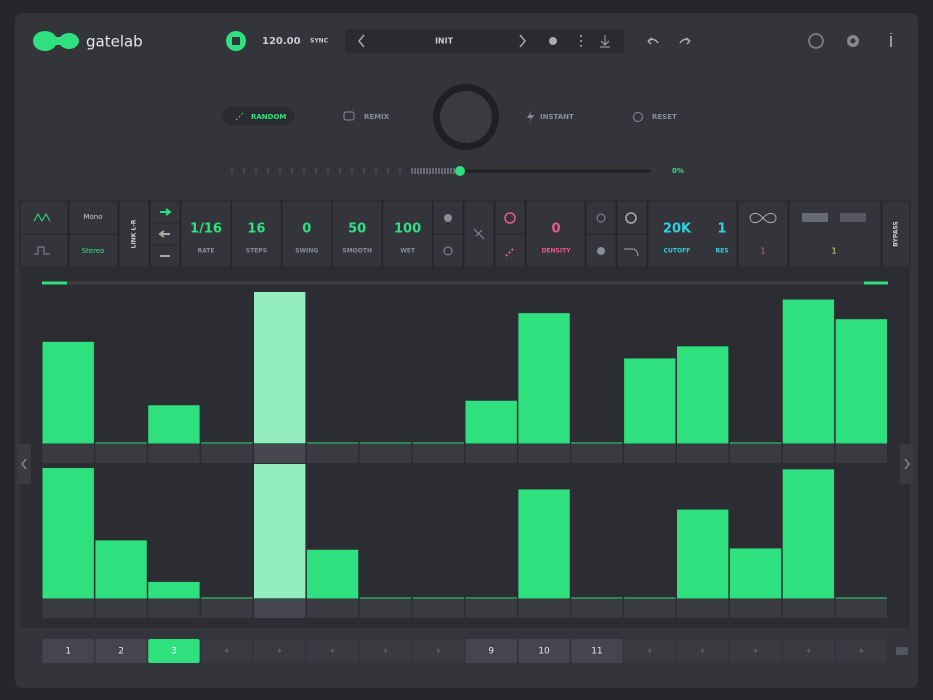 The image size is (933, 700). Describe the element at coordinates (677, 229) in the screenshot. I see `cutoff-value: 20K` at that location.